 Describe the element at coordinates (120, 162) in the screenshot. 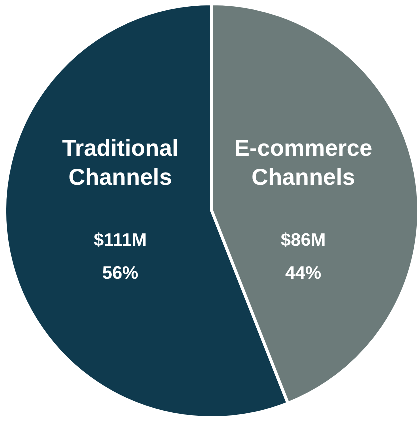

I see `slice-label: Traditional Channels` at that location.